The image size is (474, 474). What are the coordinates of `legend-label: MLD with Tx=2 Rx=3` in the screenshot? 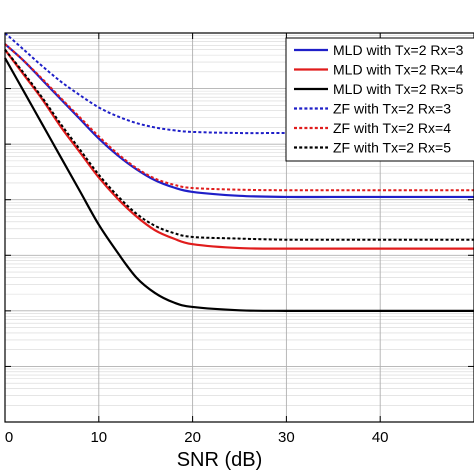 It's located at (398, 50).